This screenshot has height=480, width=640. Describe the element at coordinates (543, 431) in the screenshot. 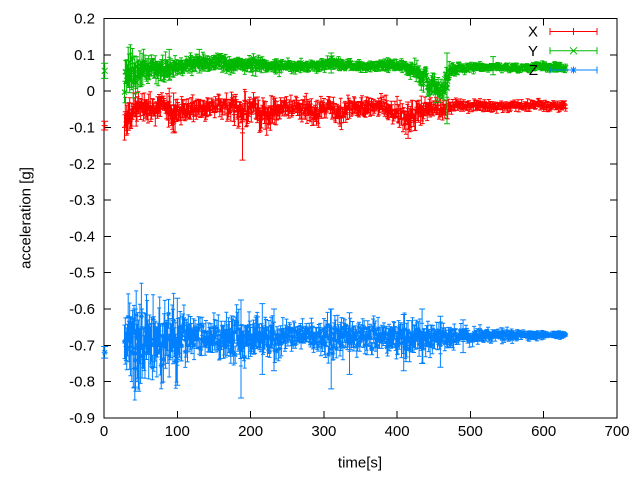

I see `x-tick-label: 600` at that location.